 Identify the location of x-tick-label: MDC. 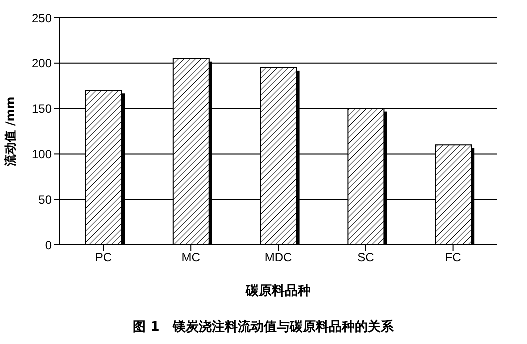
(278, 257).